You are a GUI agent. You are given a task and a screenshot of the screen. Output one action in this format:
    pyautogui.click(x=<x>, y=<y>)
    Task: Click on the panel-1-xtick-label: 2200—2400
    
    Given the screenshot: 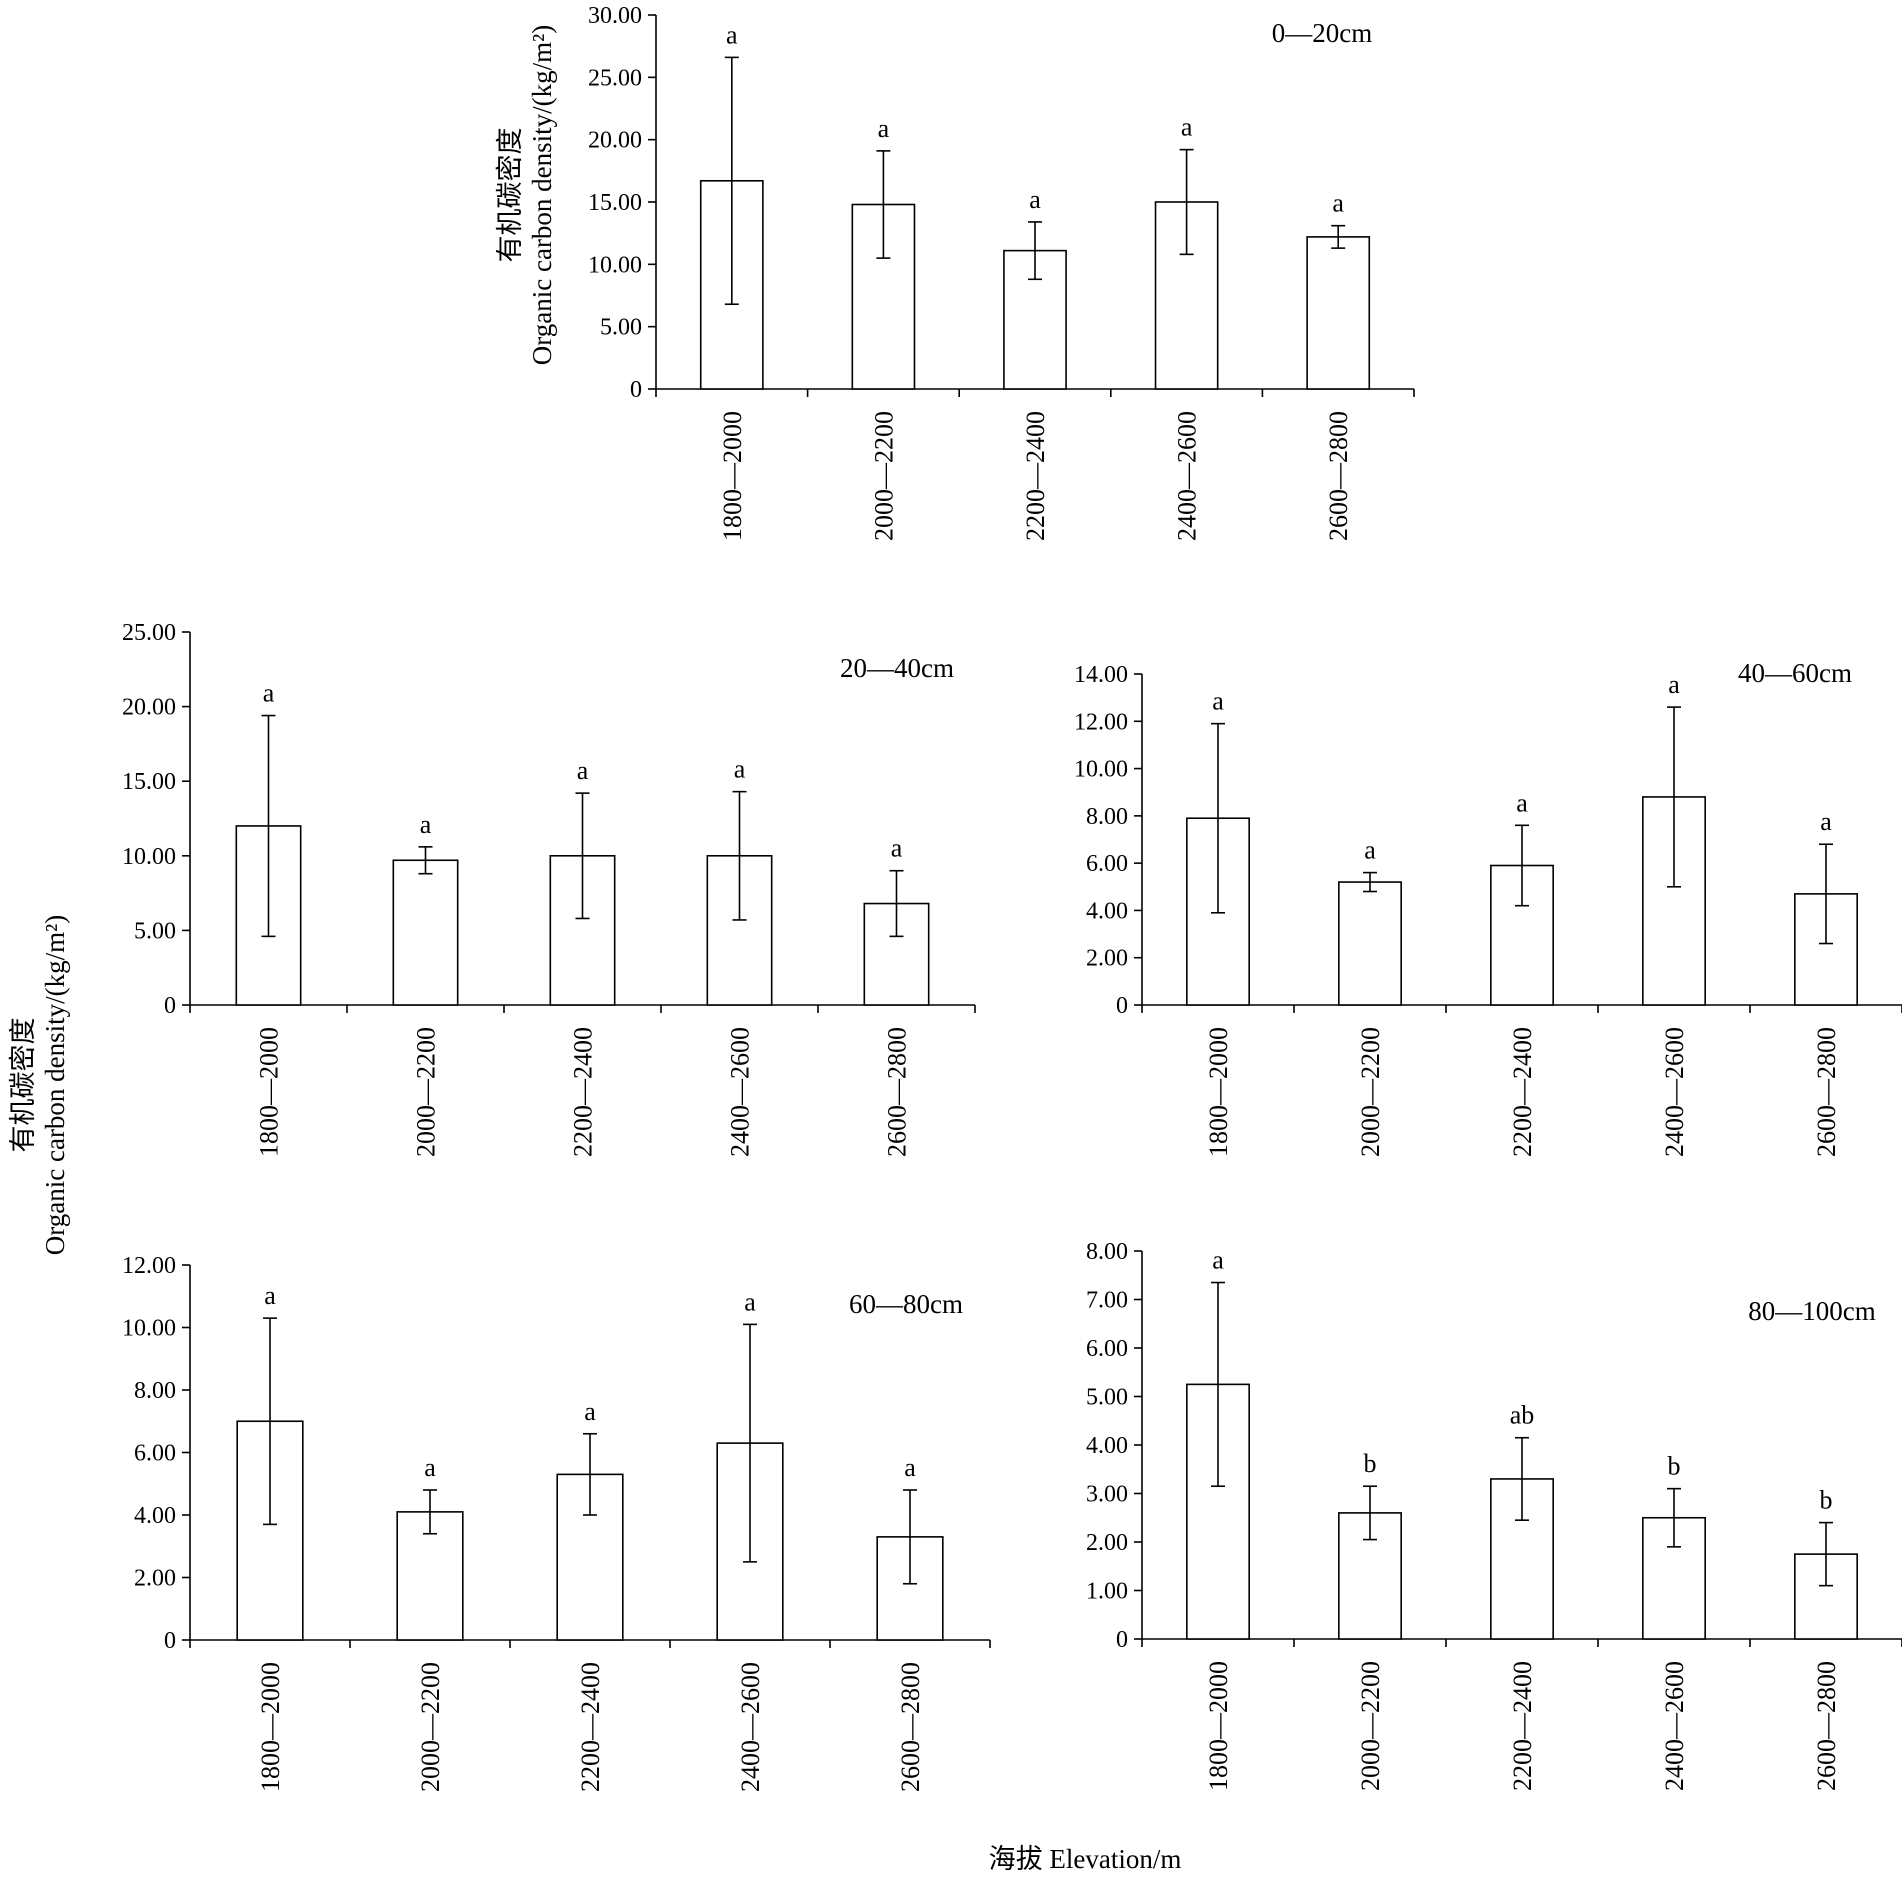 What is the action you would take?
    pyautogui.click(x=583, y=1092)
    